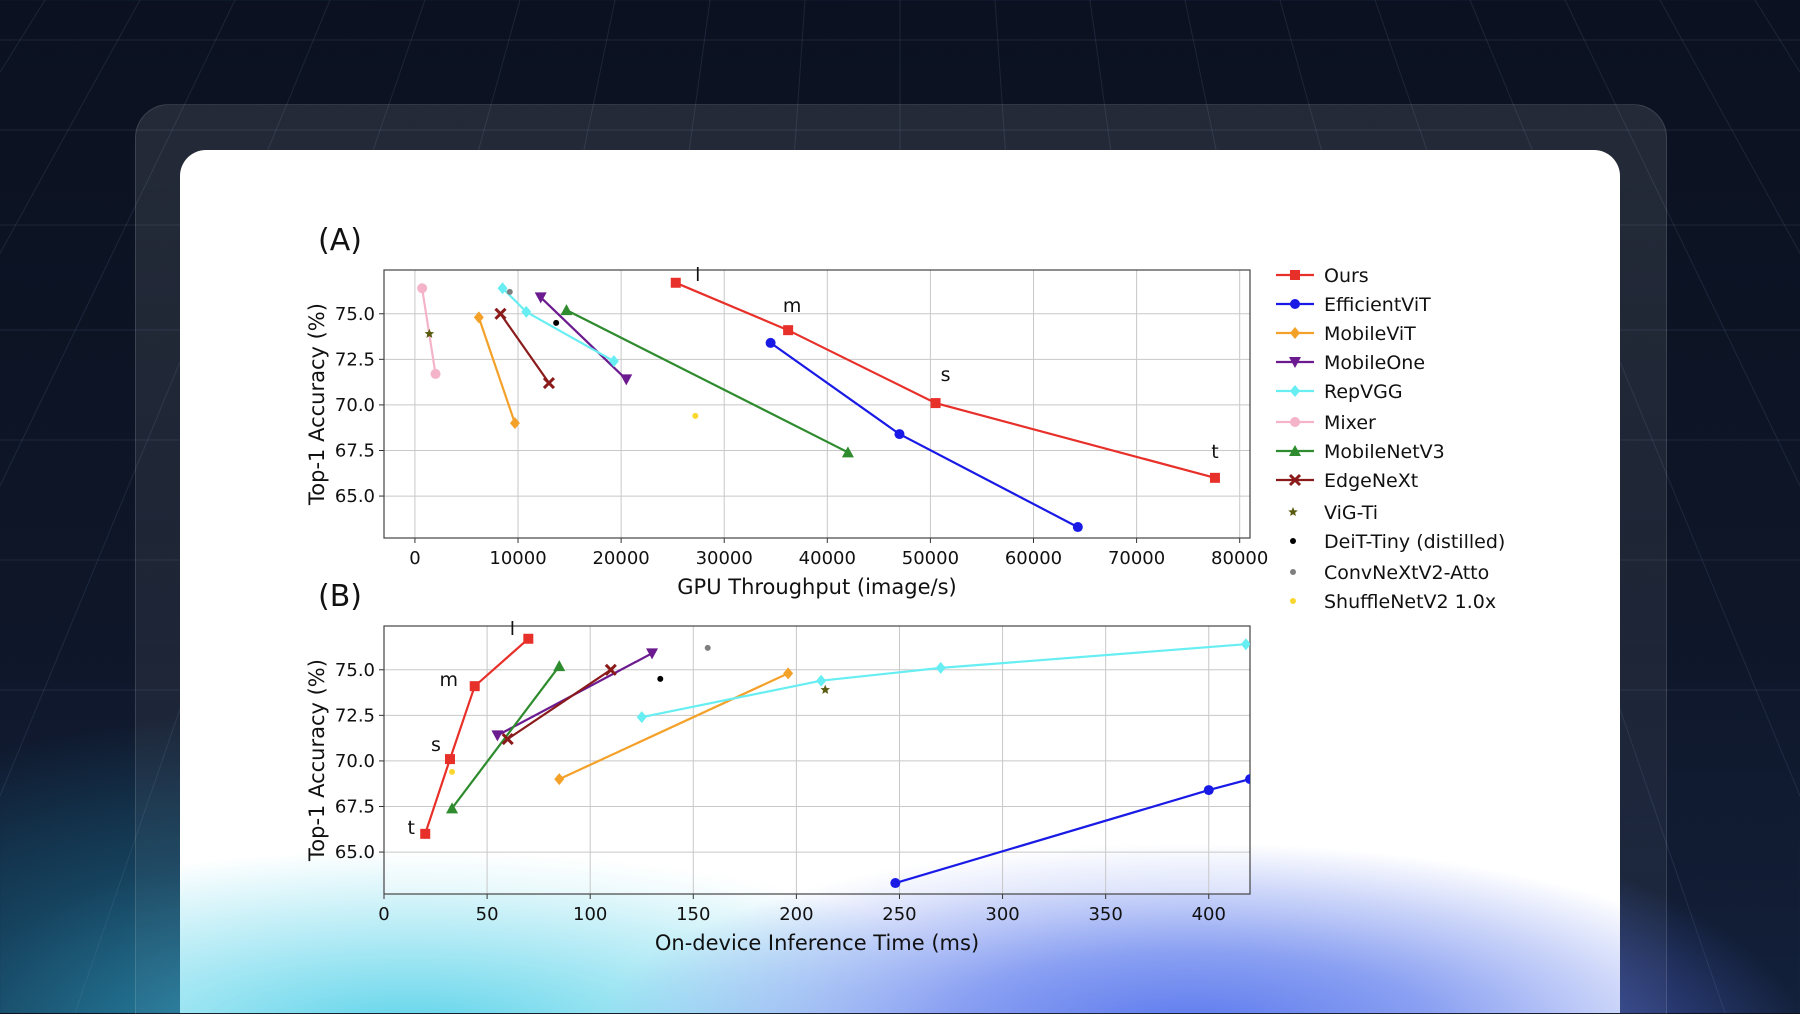 The image size is (1800, 1014). I want to click on legend-entry-shufflenetv2-1-0x: ShuffleNetV2 1.0x, so click(1393, 602).